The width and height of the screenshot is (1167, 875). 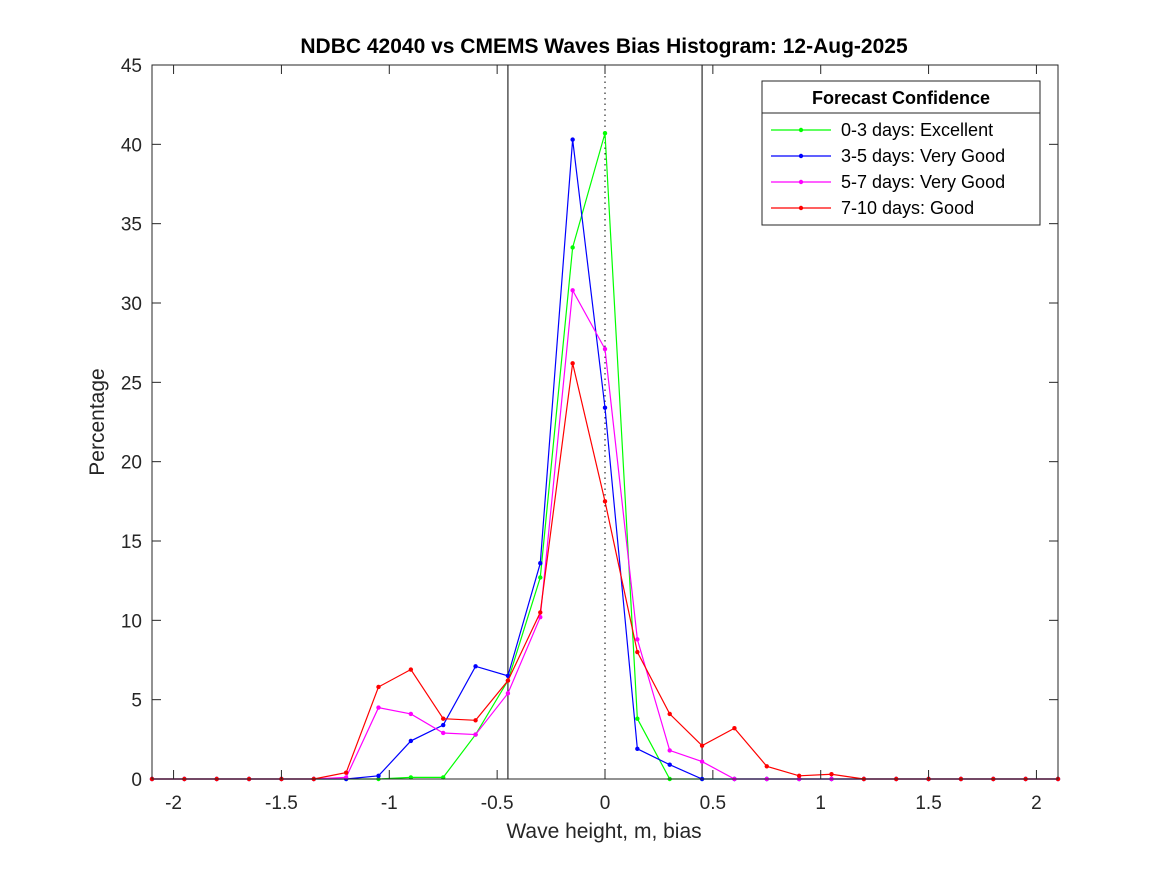 I want to click on y-tick-label: 25, so click(x=131, y=383).